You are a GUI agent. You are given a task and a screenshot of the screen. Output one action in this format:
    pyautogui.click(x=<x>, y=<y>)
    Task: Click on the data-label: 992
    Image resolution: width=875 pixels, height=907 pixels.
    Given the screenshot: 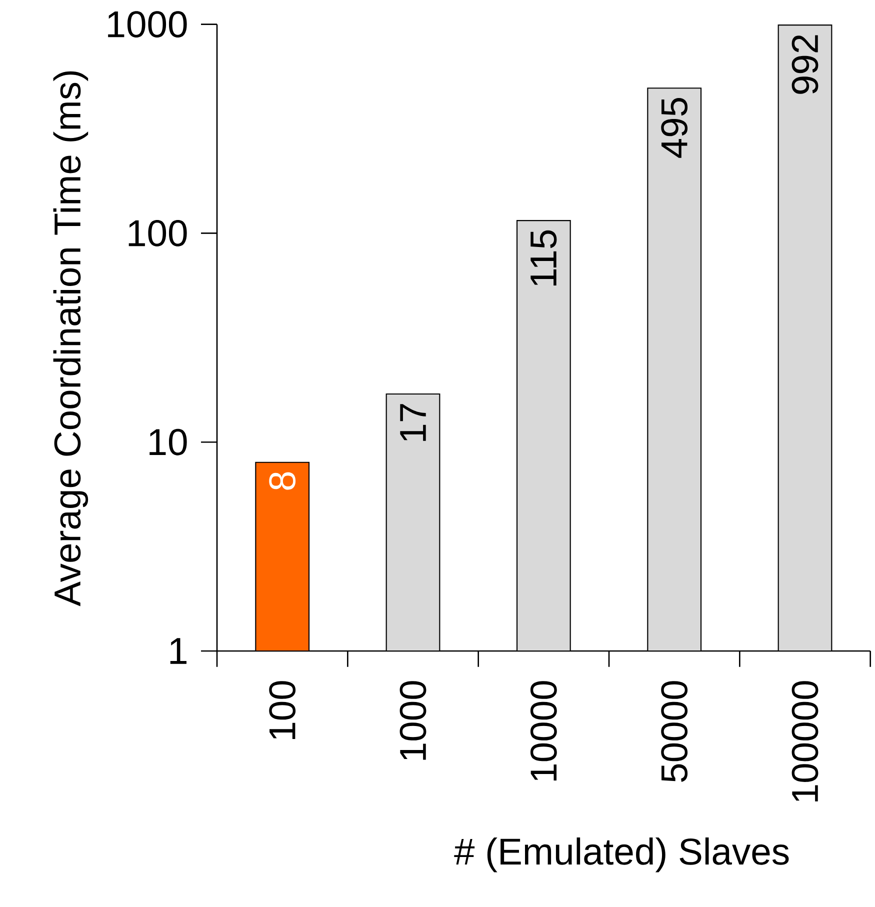 What is the action you would take?
    pyautogui.click(x=805, y=64)
    